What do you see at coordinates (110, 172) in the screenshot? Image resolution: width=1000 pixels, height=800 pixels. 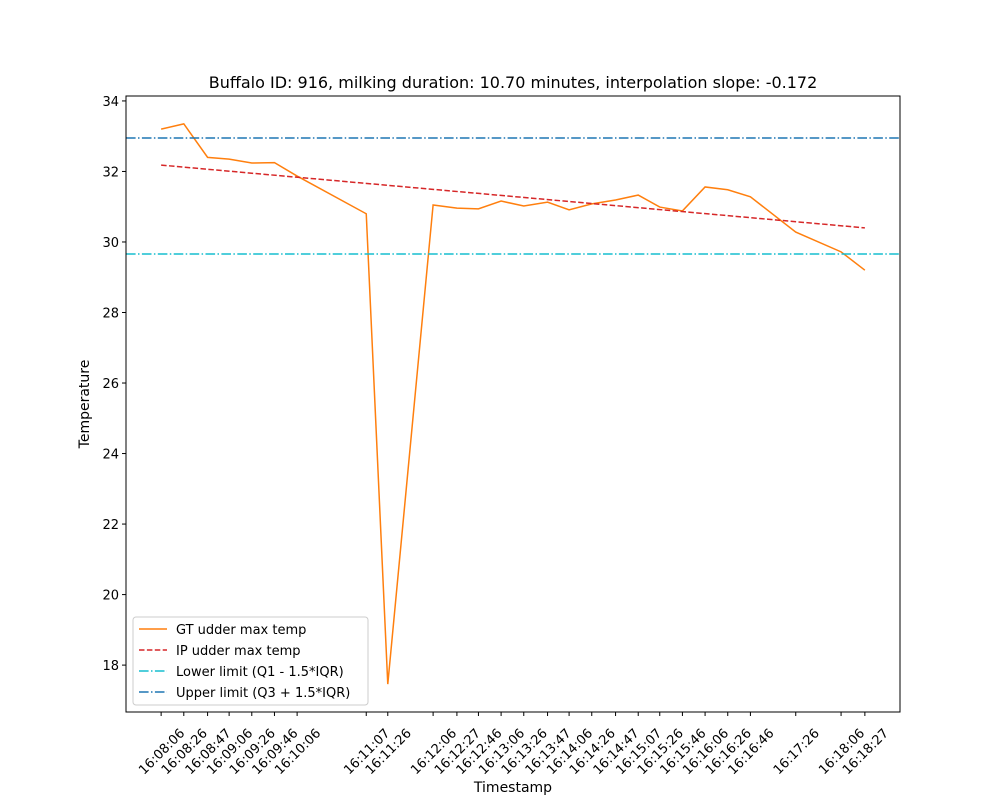 I see `y-tick-label: 32` at bounding box center [110, 172].